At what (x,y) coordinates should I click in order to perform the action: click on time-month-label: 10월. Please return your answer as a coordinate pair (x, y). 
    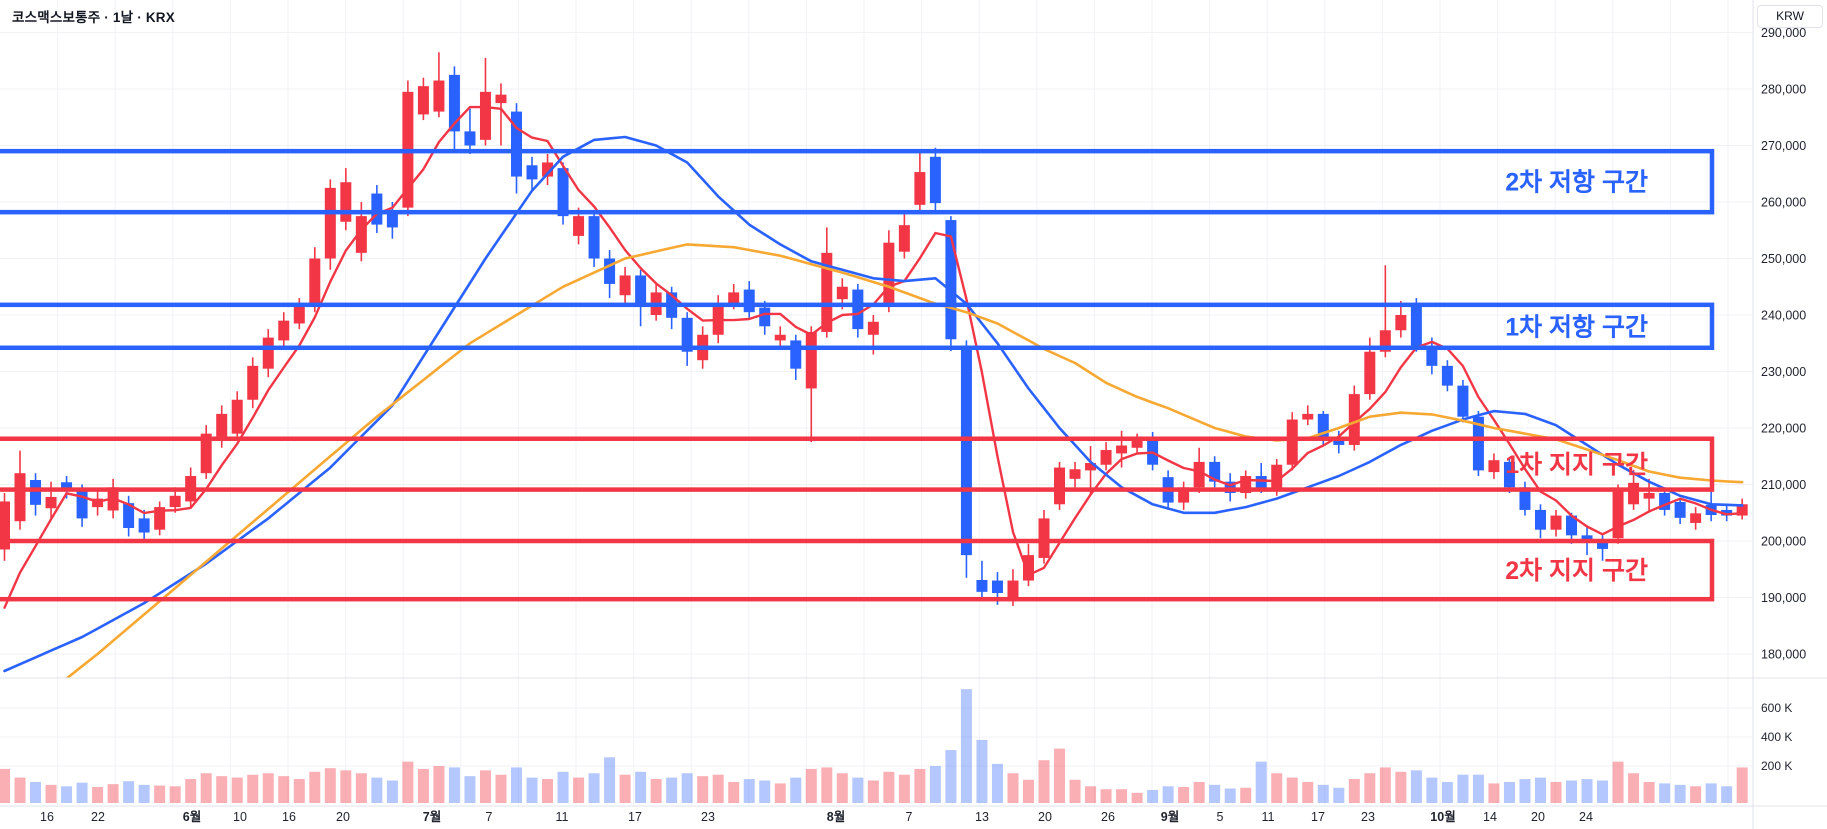
    Looking at the image, I should click on (1442, 816).